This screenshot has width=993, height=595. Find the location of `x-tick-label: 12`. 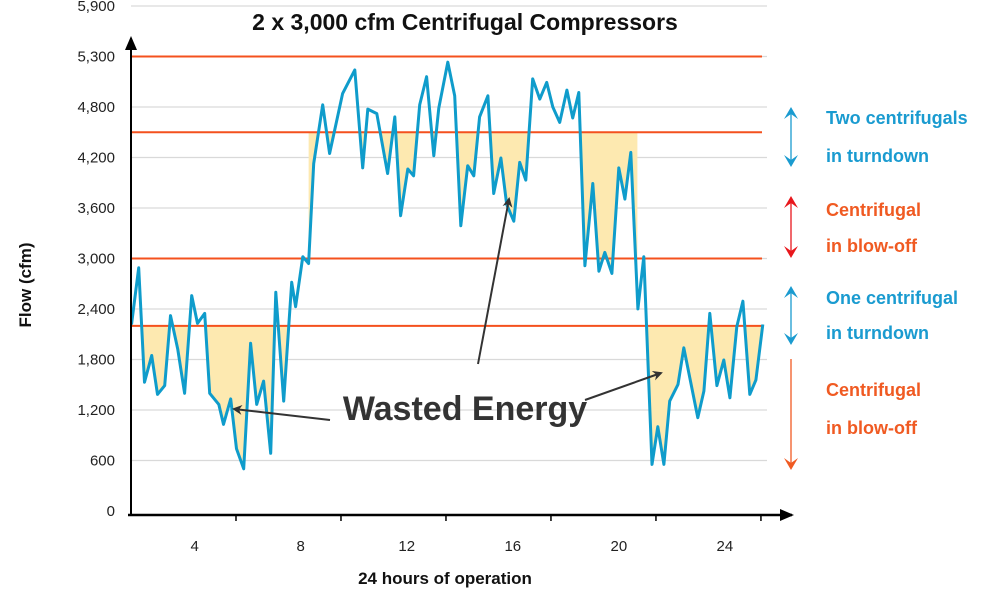

x-tick-label: 12 is located at coordinates (406, 546).